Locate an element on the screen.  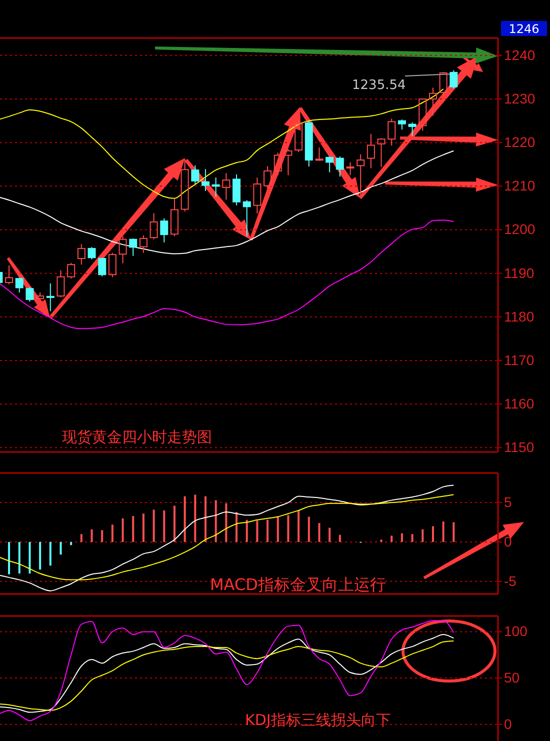
y-tick-label: 1190 is located at coordinates (519, 272).